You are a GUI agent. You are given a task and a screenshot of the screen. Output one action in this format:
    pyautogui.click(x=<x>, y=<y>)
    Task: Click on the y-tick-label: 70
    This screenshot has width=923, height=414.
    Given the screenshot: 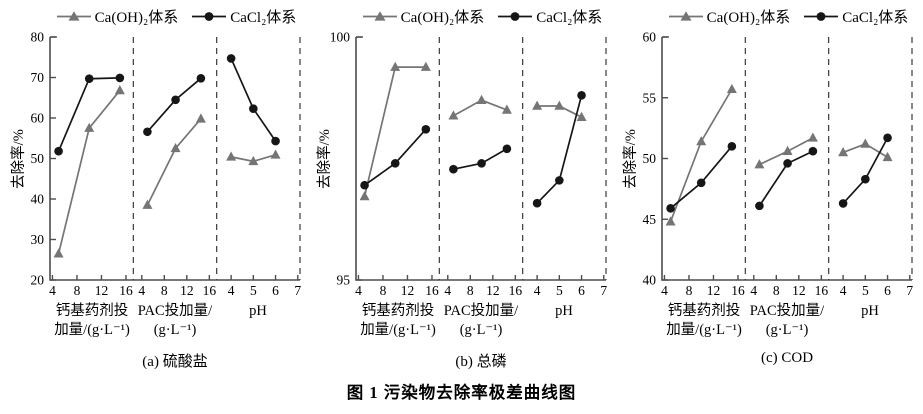 What is the action you would take?
    pyautogui.click(x=38, y=77)
    